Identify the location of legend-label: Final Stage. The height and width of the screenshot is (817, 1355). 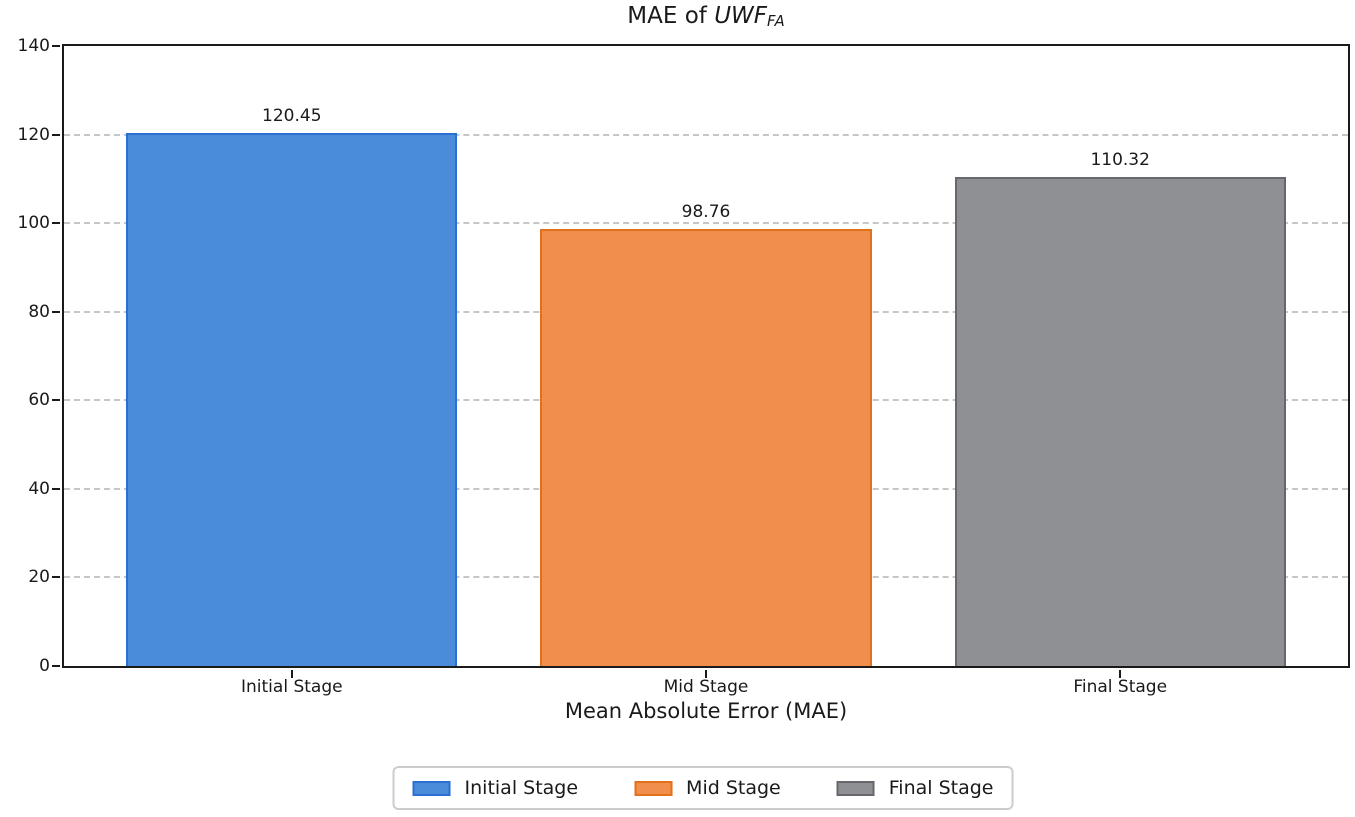
(941, 788).